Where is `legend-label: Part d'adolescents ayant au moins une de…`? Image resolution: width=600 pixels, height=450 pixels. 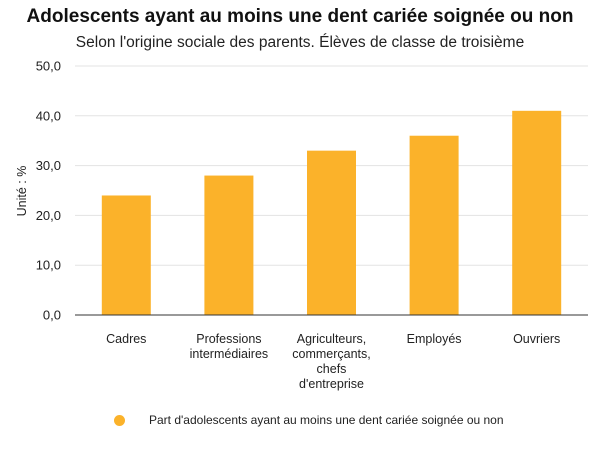
legend-label: Part d'adolescents ayant au moins une de… is located at coordinates (326, 420).